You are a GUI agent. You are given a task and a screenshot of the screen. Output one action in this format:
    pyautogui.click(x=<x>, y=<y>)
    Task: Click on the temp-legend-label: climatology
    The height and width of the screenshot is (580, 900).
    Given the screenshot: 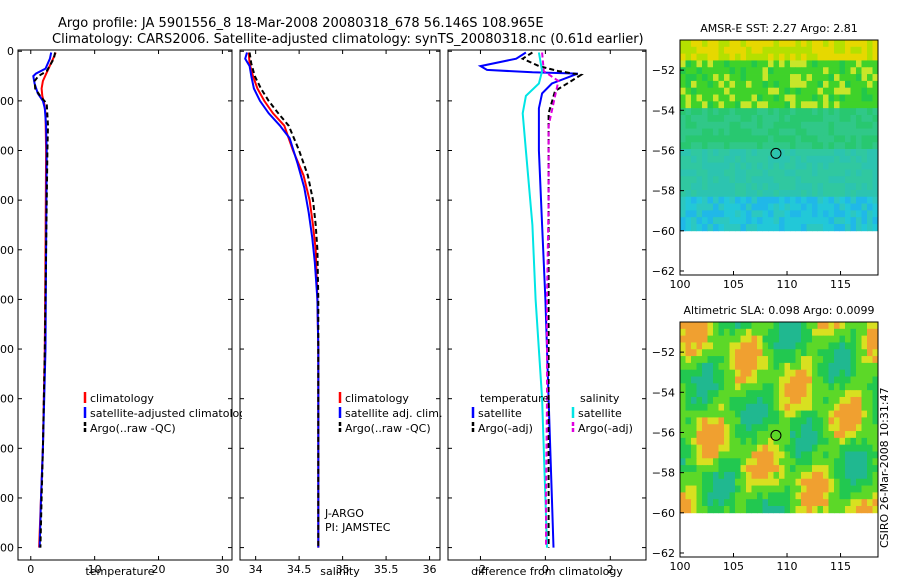 What is the action you would take?
    pyautogui.click(x=122, y=398)
    